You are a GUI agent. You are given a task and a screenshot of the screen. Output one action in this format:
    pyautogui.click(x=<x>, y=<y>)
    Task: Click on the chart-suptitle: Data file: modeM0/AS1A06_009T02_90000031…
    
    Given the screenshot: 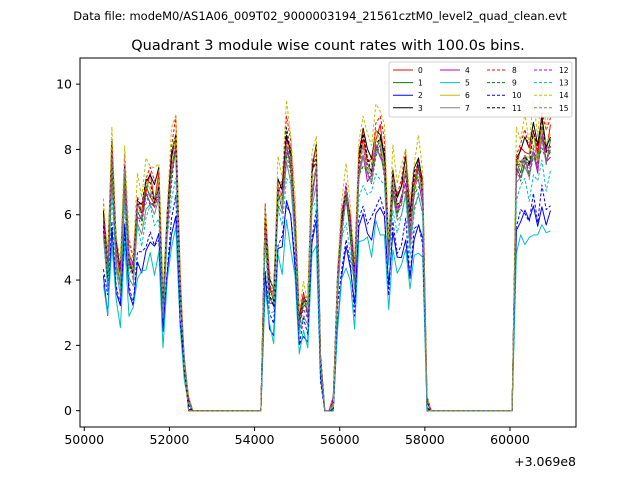 What is the action you would take?
    pyautogui.click(x=320, y=16)
    